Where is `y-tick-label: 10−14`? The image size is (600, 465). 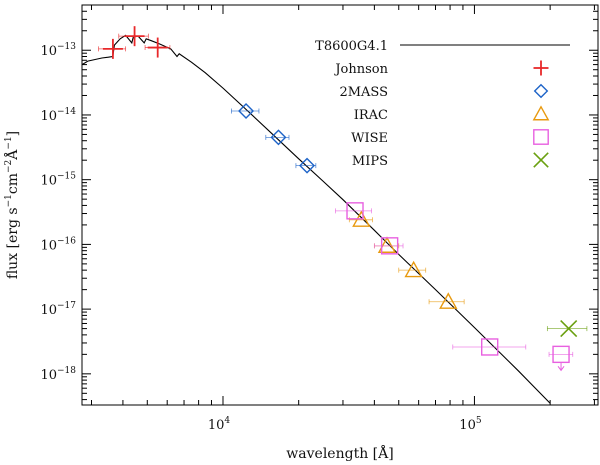 y-tick-label: 10−14 is located at coordinates (58, 115).